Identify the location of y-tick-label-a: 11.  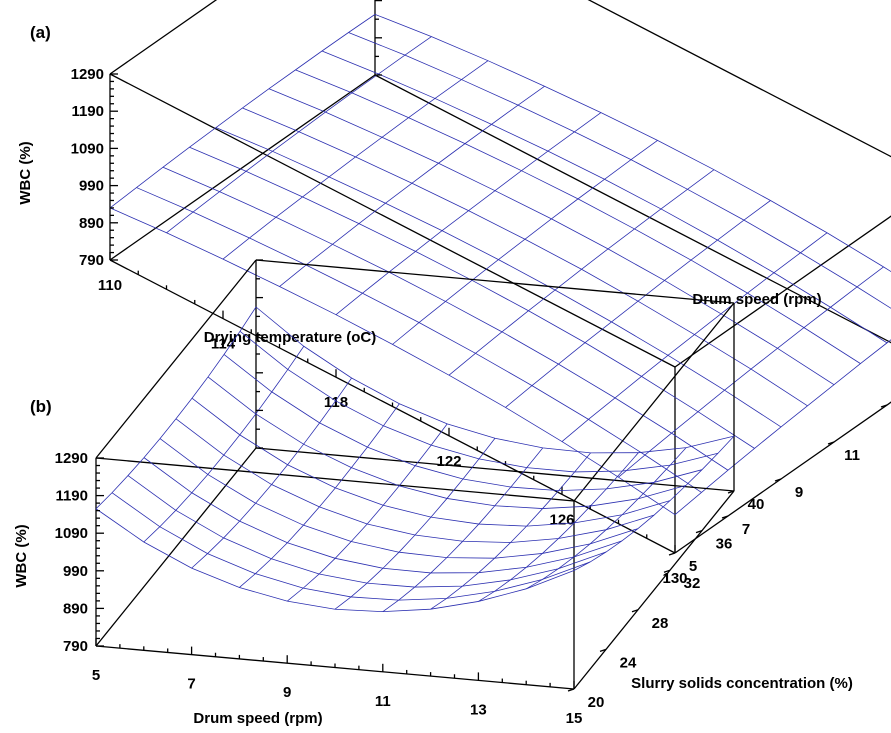
(852, 455).